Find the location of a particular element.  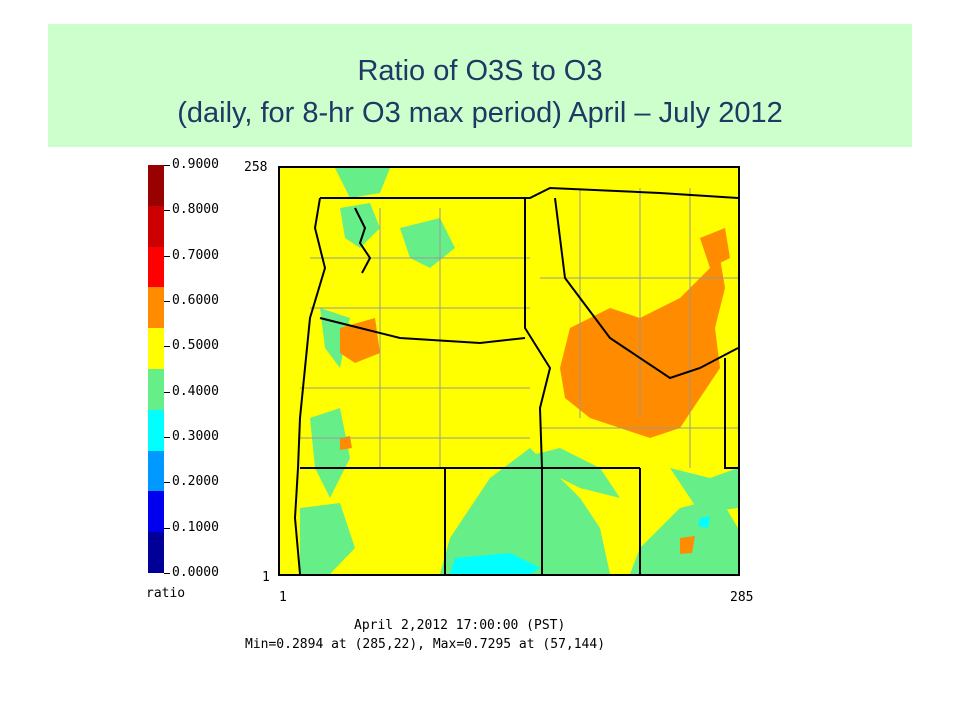

colorbar-tick-label: 0.3000 is located at coordinates (195, 436).